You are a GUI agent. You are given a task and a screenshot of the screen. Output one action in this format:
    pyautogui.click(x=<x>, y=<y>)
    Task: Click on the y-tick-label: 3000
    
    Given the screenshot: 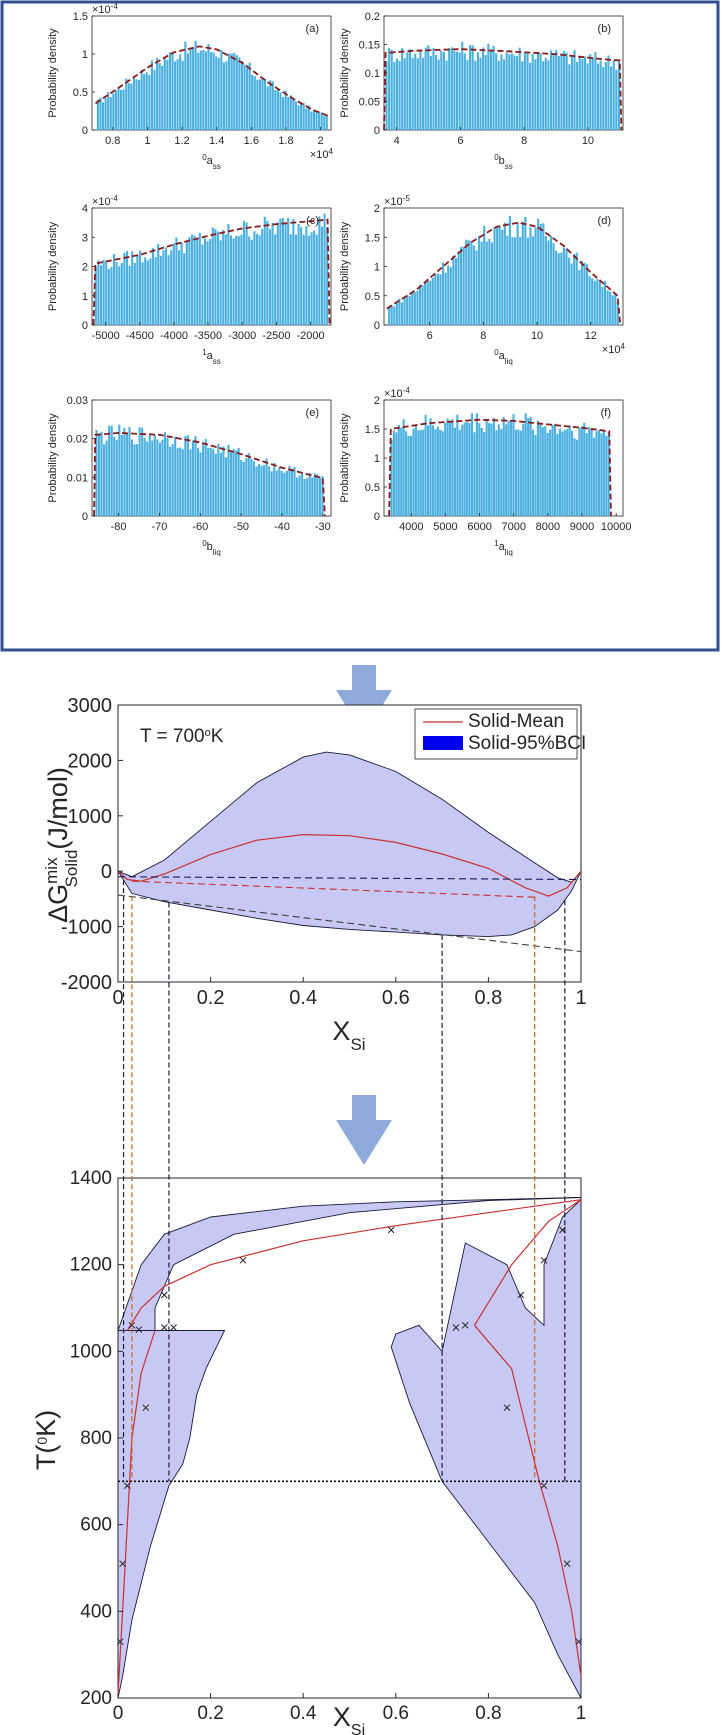 What is the action you would take?
    pyautogui.click(x=90, y=706)
    